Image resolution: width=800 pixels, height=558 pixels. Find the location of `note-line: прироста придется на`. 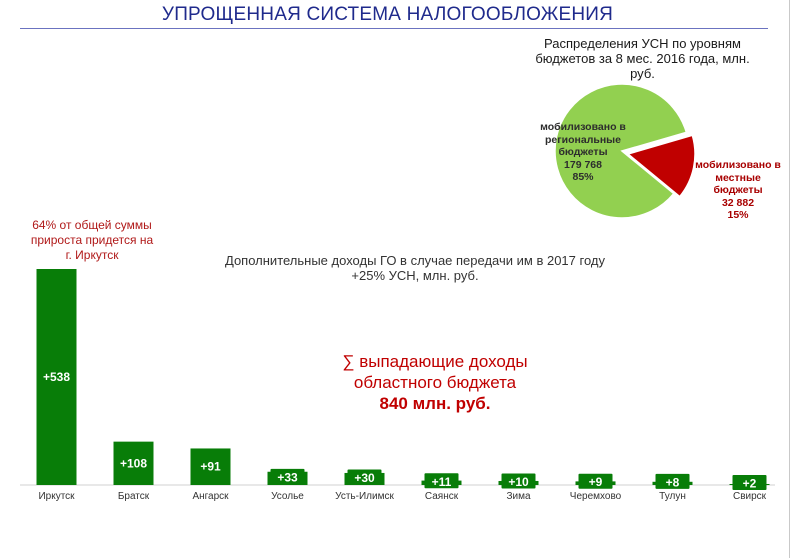

note-line: прироста придется на is located at coordinates (92, 240).